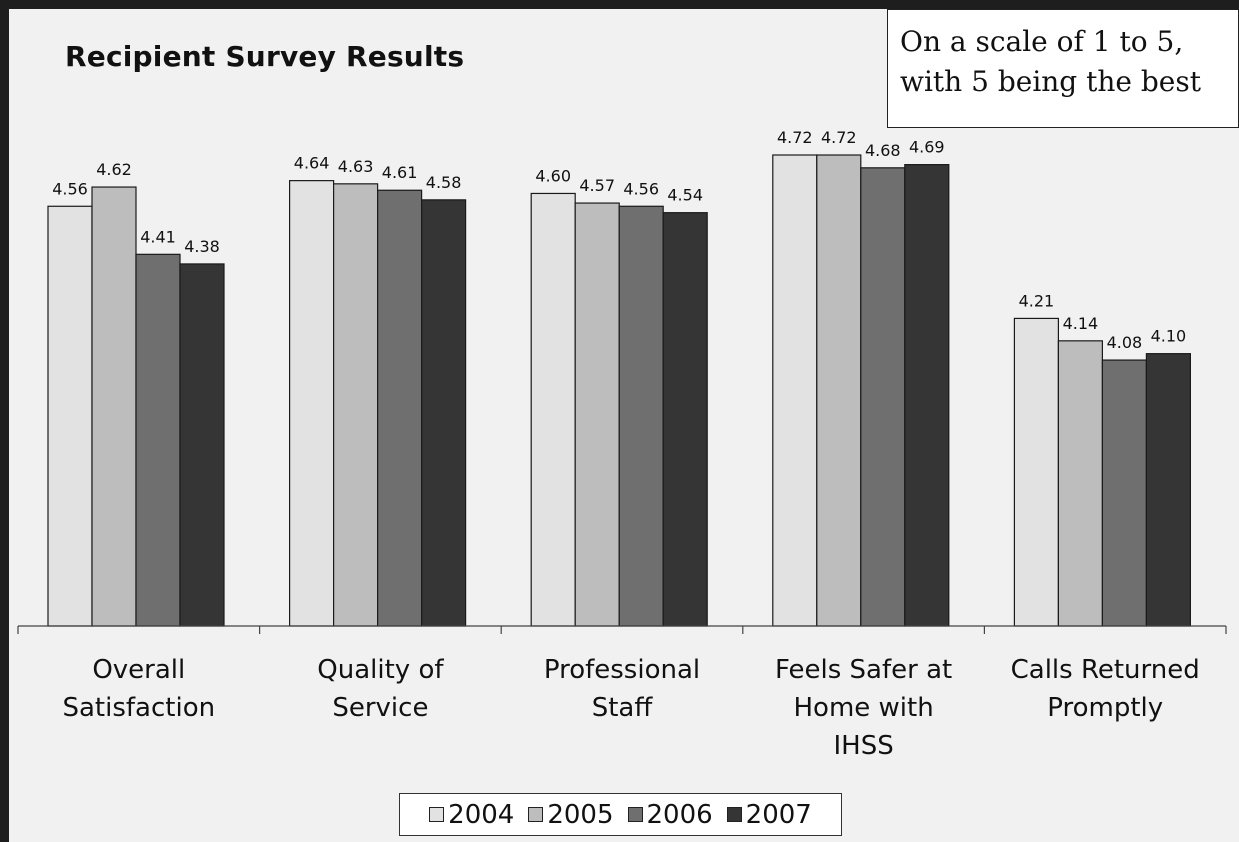 Image resolution: width=1239 pixels, height=842 pixels. I want to click on data-label: 4.08, so click(1125, 342).